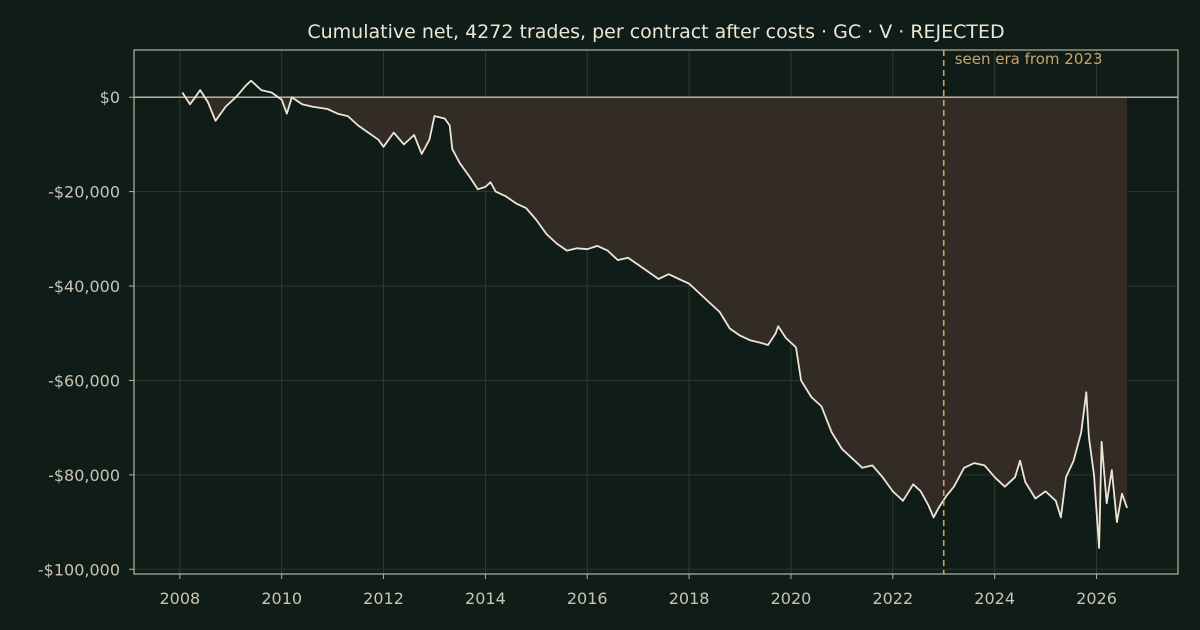  I want to click on x-tick-label: 2018, so click(689, 598).